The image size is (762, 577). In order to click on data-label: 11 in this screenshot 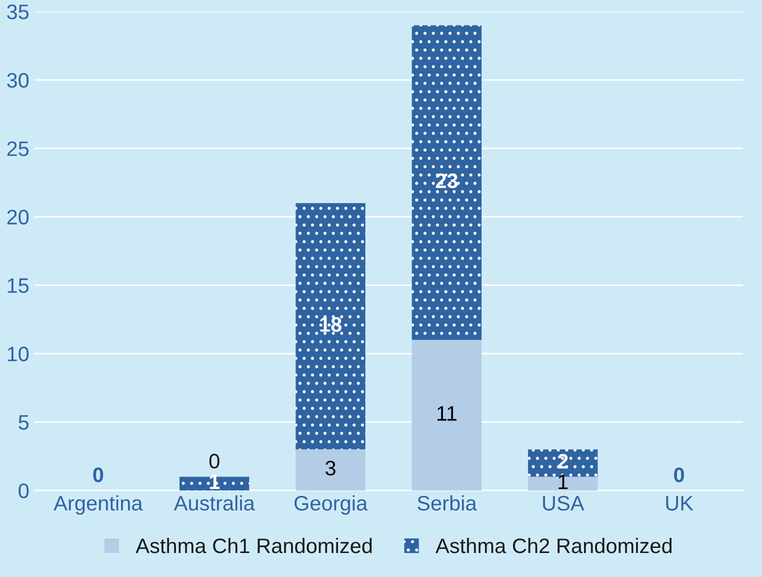, I will do `click(447, 413)`.